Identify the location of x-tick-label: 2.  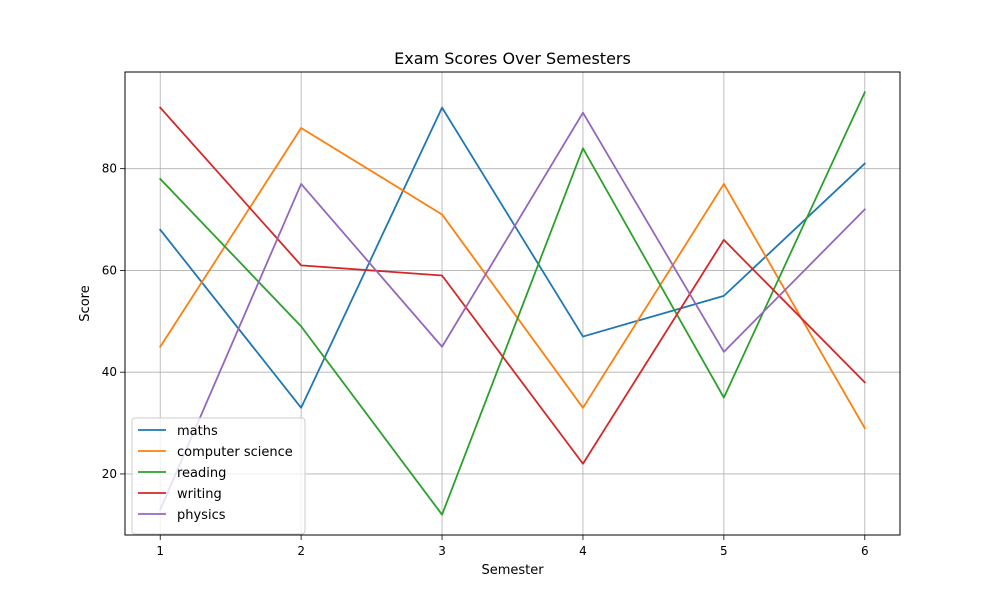
(301, 551).